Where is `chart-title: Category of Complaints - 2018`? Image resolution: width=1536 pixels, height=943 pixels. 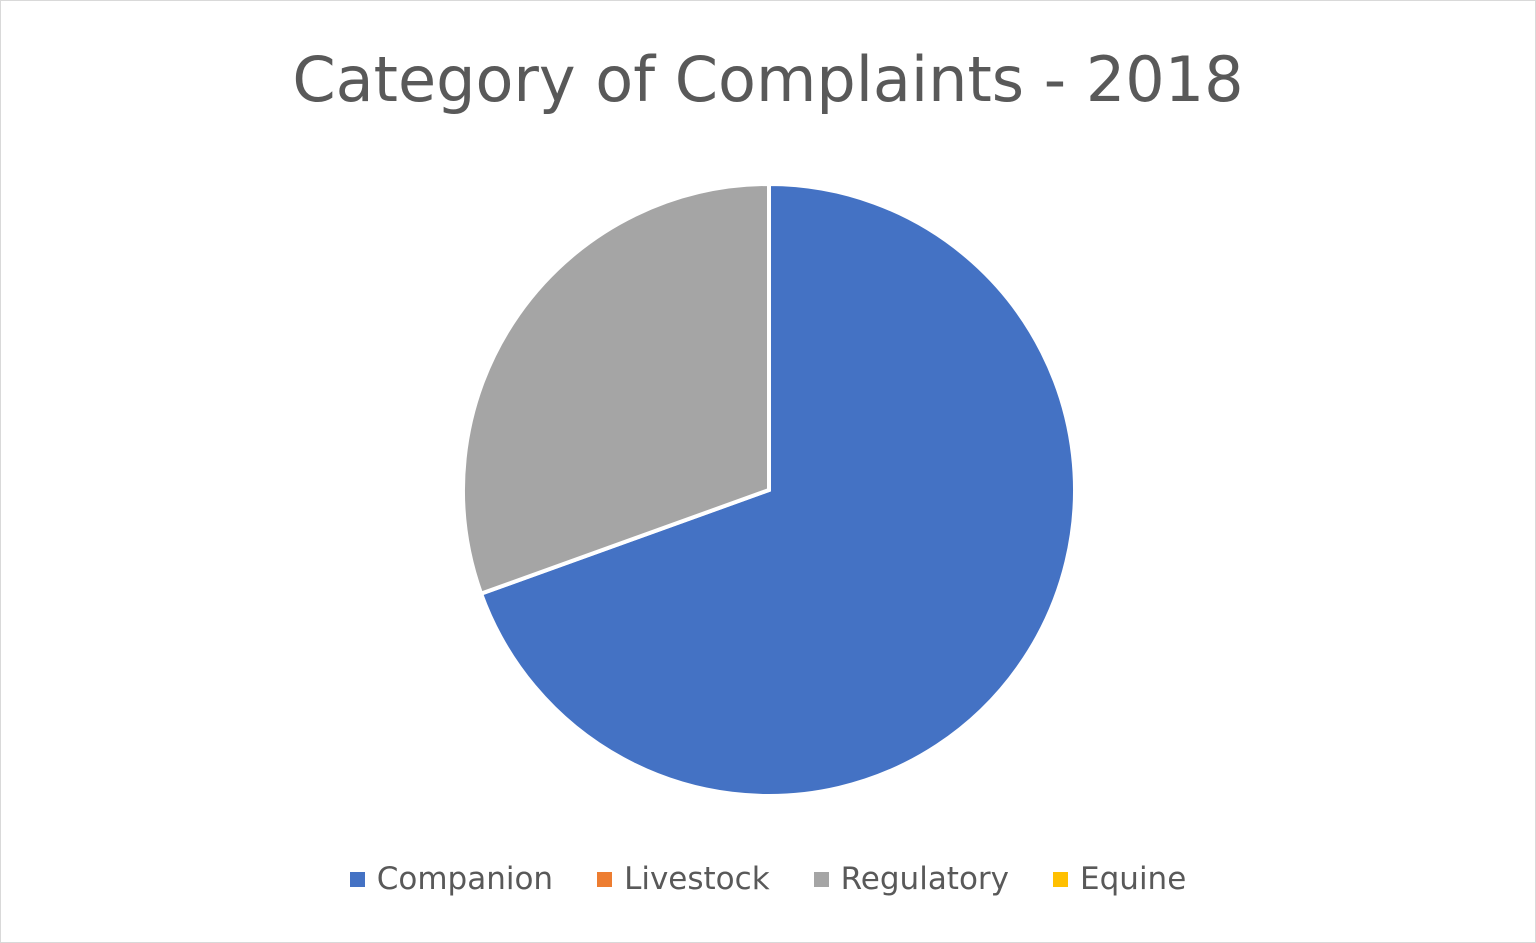
chart-title: Category of Complaints - 2018 is located at coordinates (768, 79).